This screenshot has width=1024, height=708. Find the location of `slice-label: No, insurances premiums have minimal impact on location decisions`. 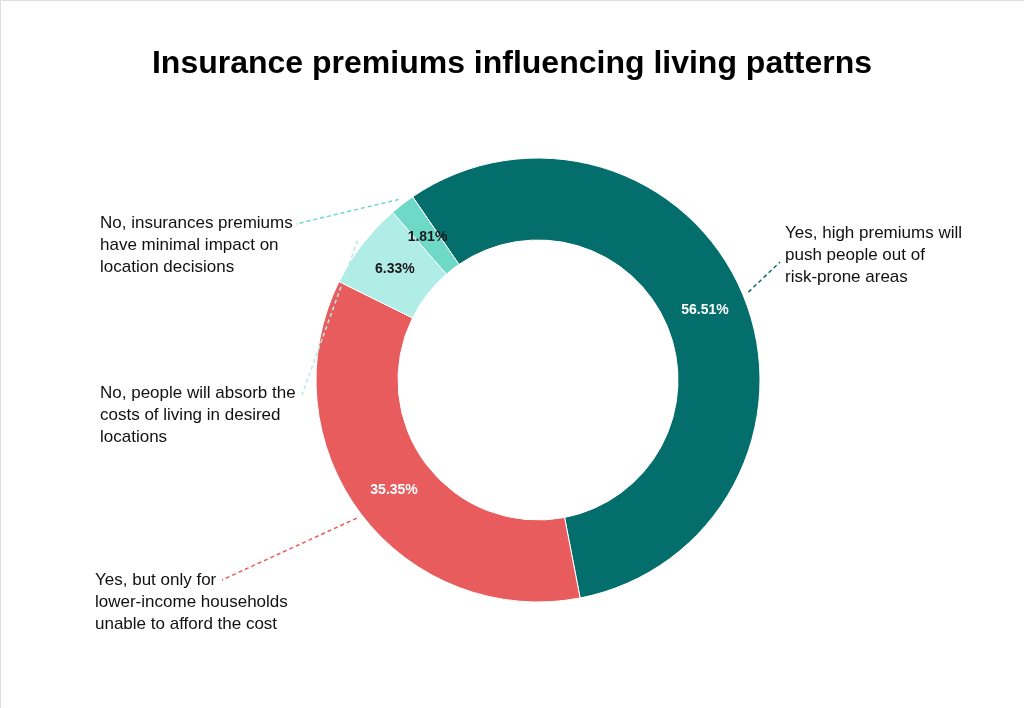

slice-label: No, insurances premiums have minimal impact on location decisions is located at coordinates (196, 244).